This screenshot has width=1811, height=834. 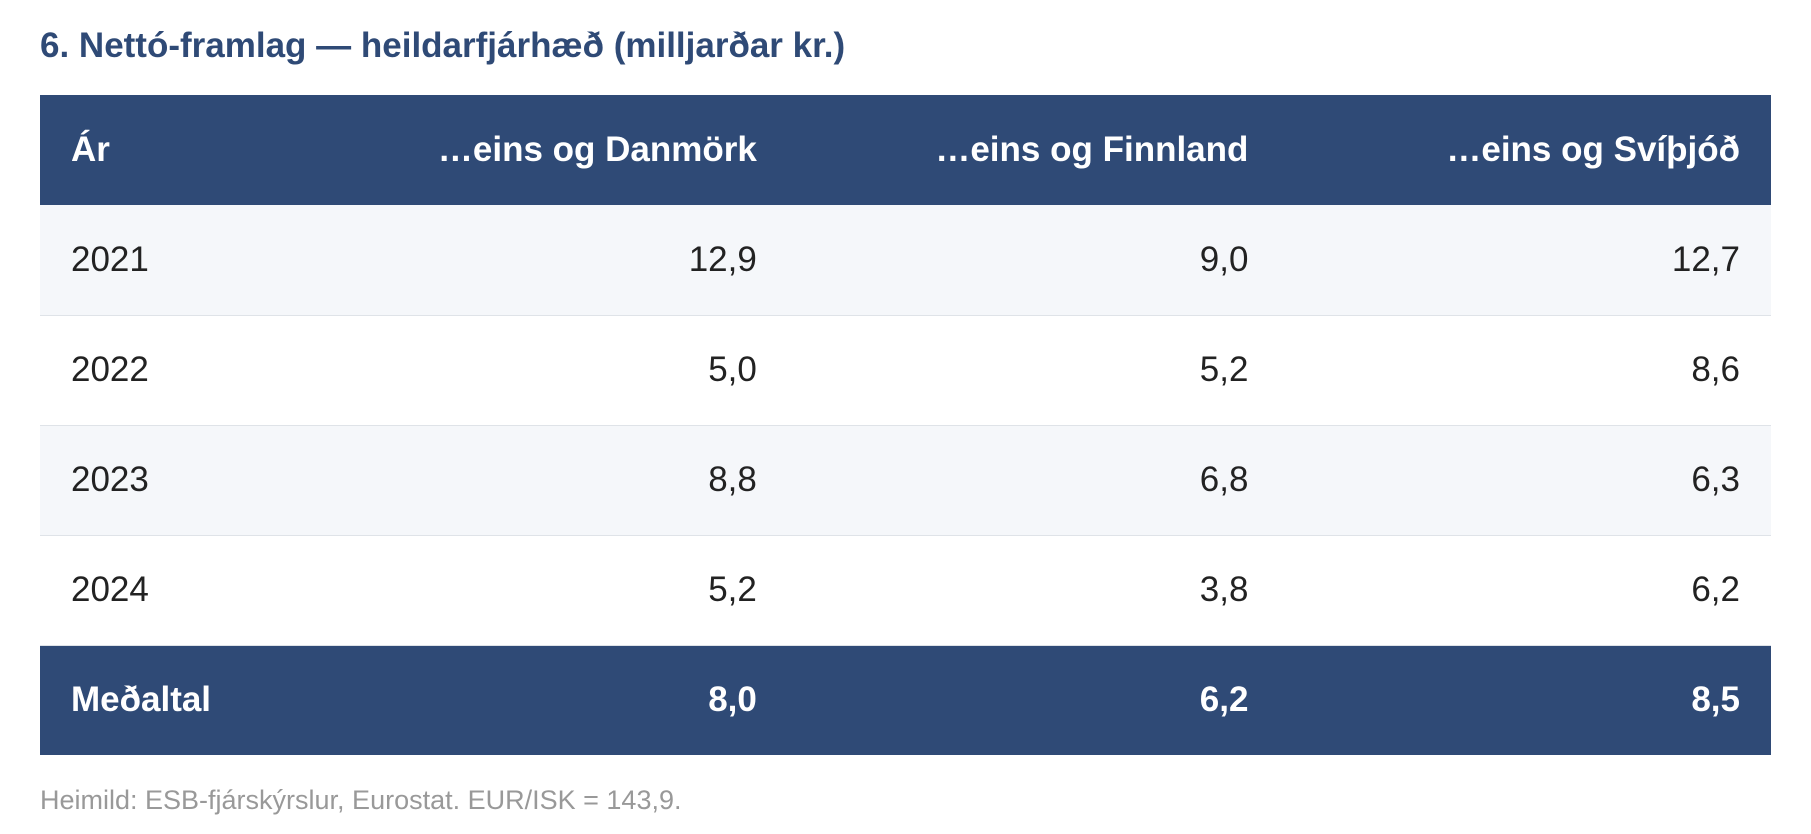 What do you see at coordinates (542, 480) in the screenshot?
I see `denmark-value-cell: 8,8` at bounding box center [542, 480].